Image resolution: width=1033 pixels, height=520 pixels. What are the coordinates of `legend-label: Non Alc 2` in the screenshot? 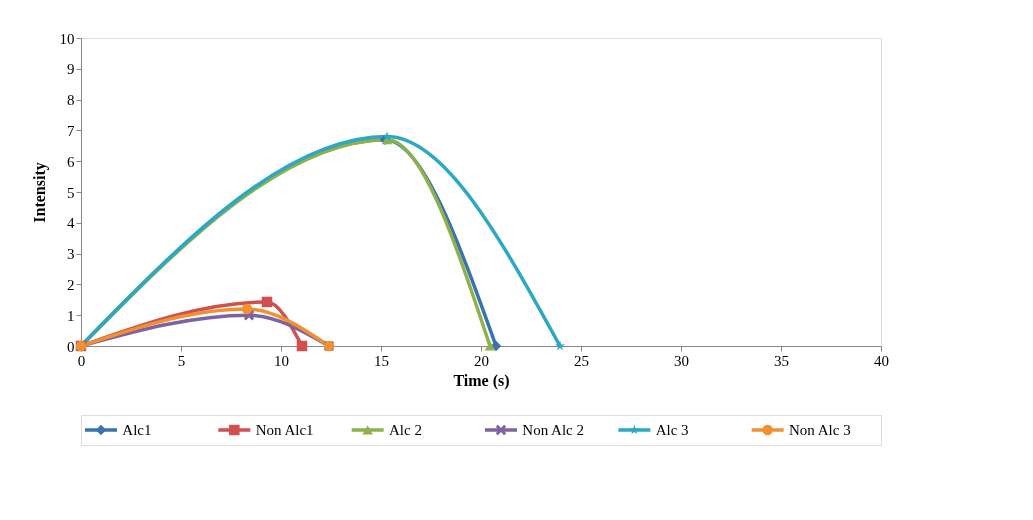 It's located at (553, 430).